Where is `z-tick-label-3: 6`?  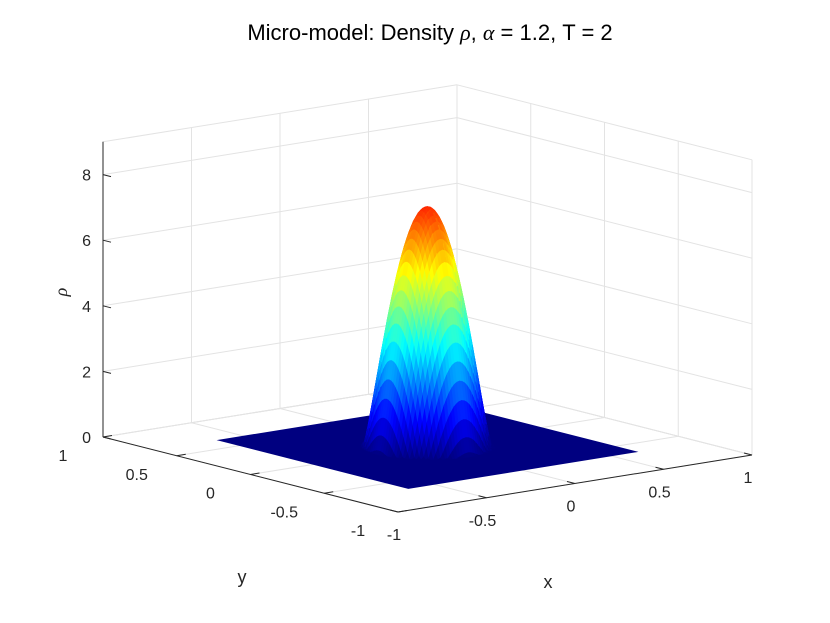 z-tick-label-3: 6 is located at coordinates (86, 241).